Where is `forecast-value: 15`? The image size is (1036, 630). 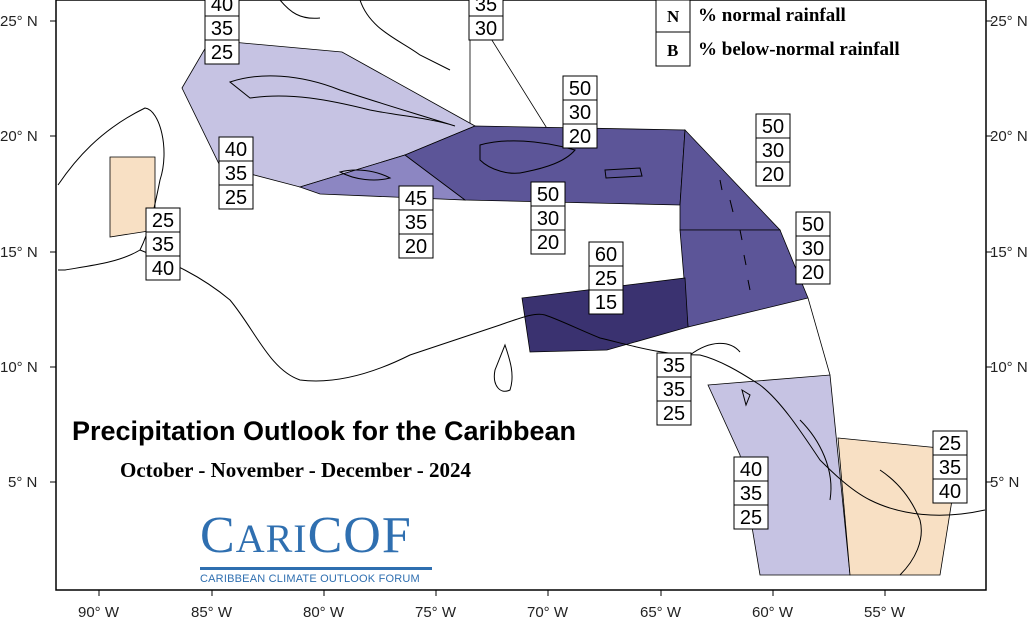
forecast-value: 15 is located at coordinates (606, 303).